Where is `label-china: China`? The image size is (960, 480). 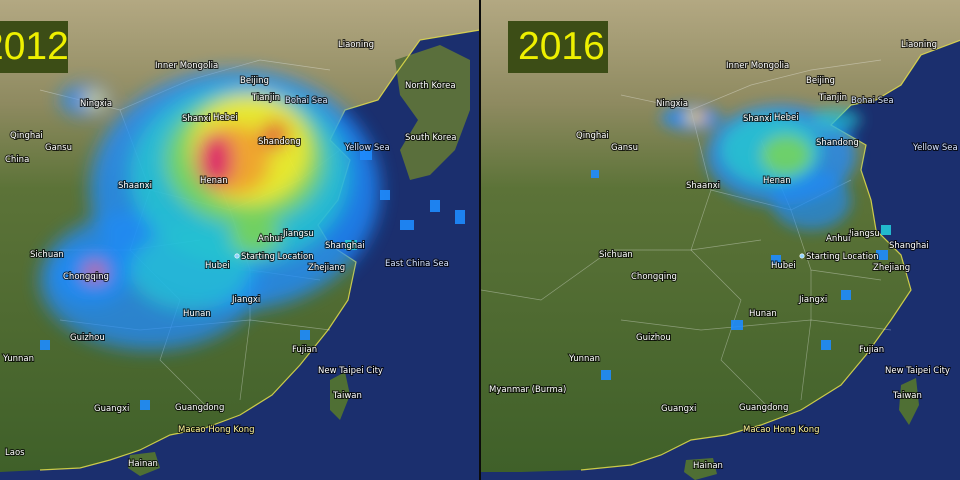
label-china: China is located at coordinates (17, 160).